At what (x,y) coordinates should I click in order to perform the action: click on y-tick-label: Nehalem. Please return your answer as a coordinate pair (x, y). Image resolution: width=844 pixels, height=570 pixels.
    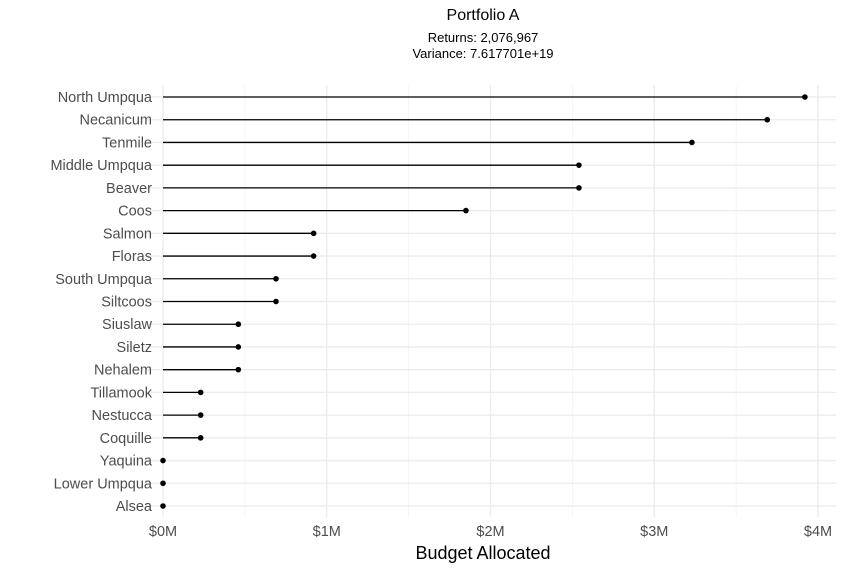
    Looking at the image, I should click on (123, 371).